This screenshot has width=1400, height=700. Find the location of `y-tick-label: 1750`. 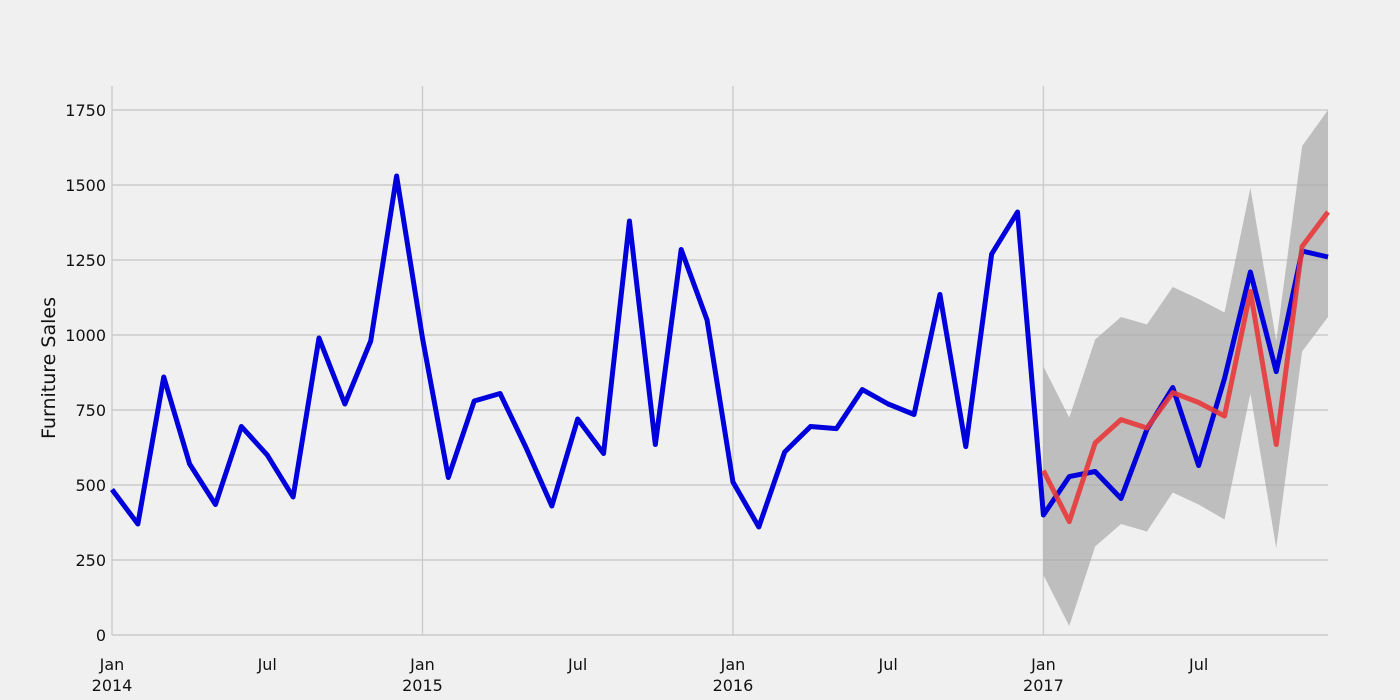

y-tick-label: 1750 is located at coordinates (85, 110).